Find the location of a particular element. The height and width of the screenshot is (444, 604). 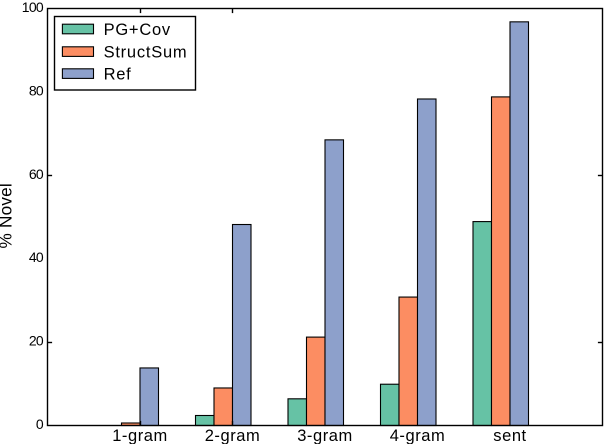

svg-text: PG+Cov is located at coordinates (137, 30).